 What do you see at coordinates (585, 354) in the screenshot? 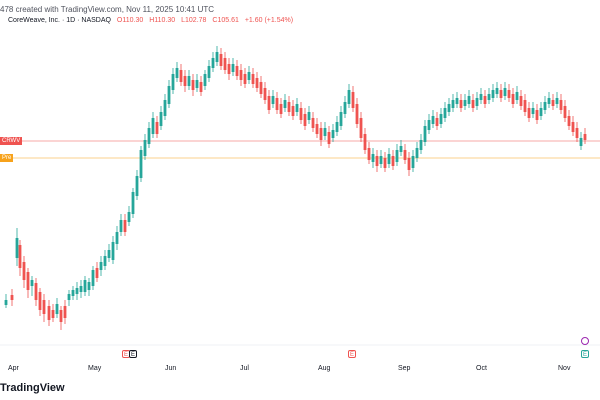
I see `earnings-marker-nov: E` at bounding box center [585, 354].